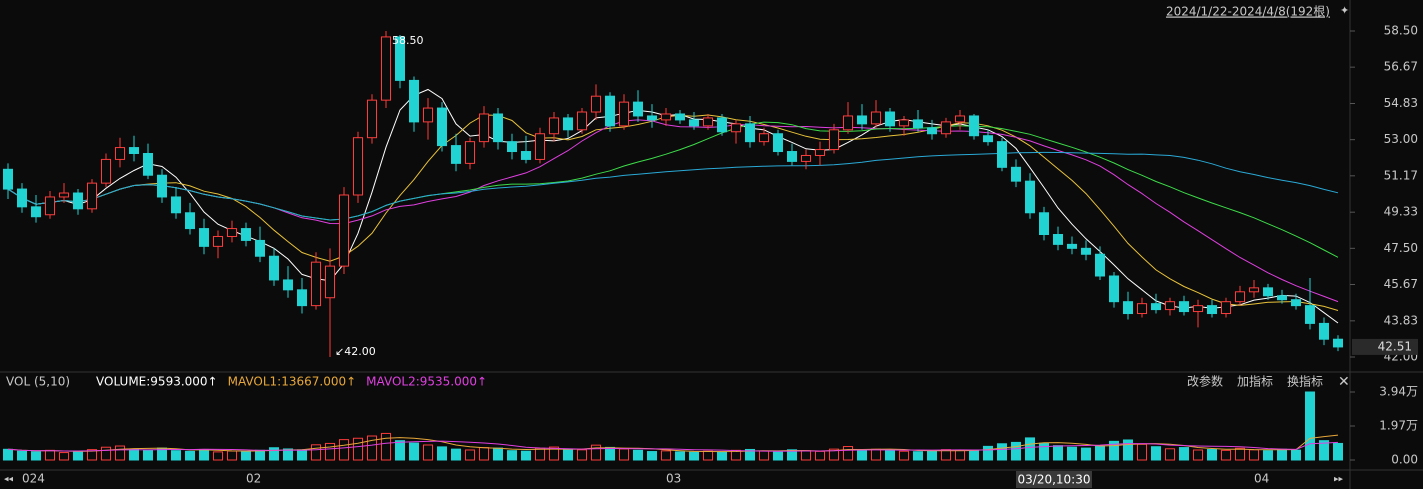  Describe the element at coordinates (1054, 480) in the screenshot. I see `crosshair-label: 03/20,10:30` at that location.